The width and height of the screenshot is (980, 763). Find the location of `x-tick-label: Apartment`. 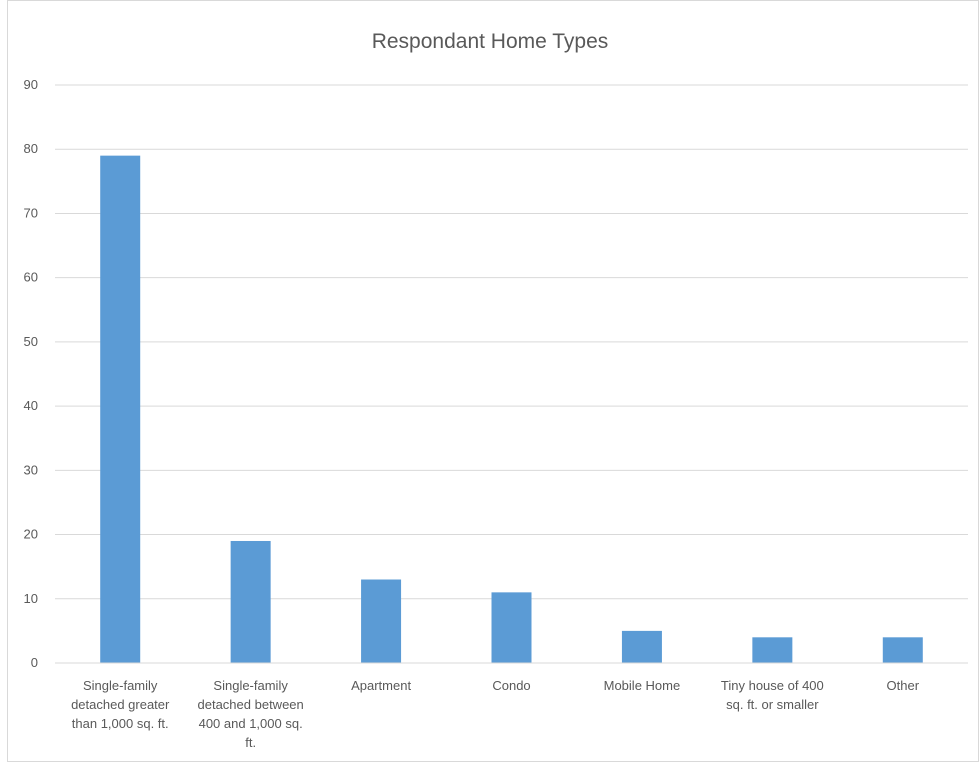

x-tick-label: Apartment is located at coordinates (381, 685).